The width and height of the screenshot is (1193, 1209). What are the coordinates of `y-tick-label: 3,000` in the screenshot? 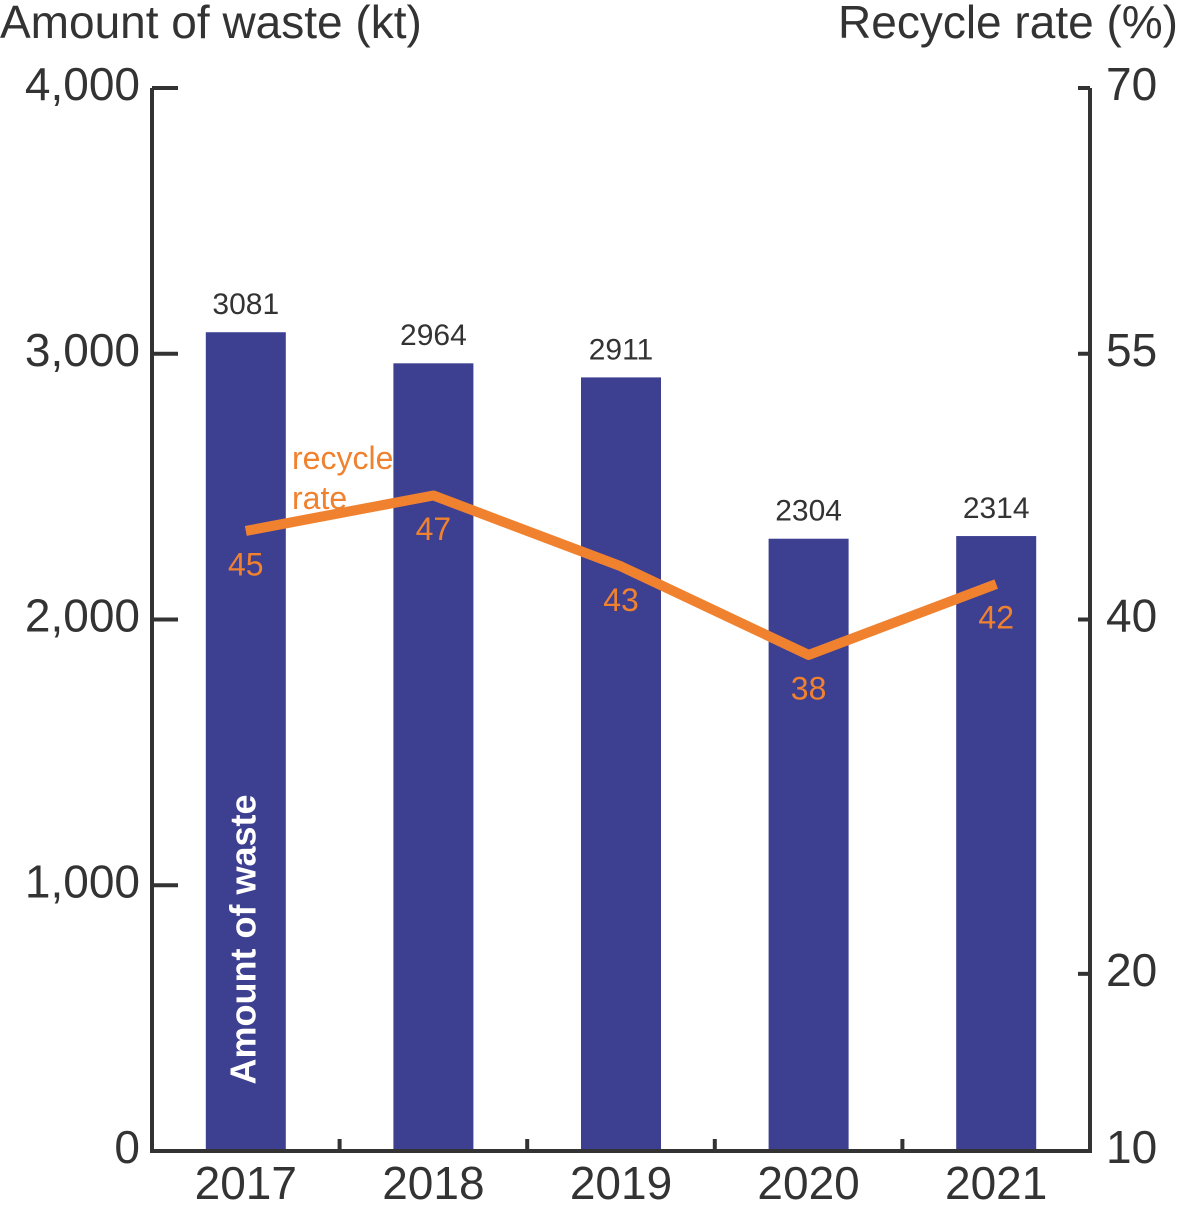 It's located at (82, 350).